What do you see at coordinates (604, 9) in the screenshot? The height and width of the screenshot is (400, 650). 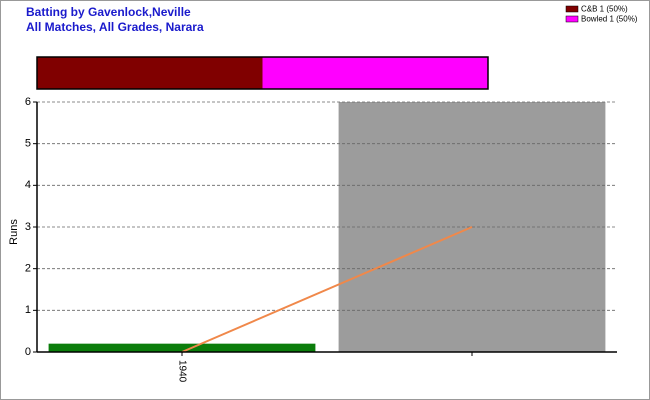 I see `legend-label: C&B 1 (50%)` at bounding box center [604, 9].